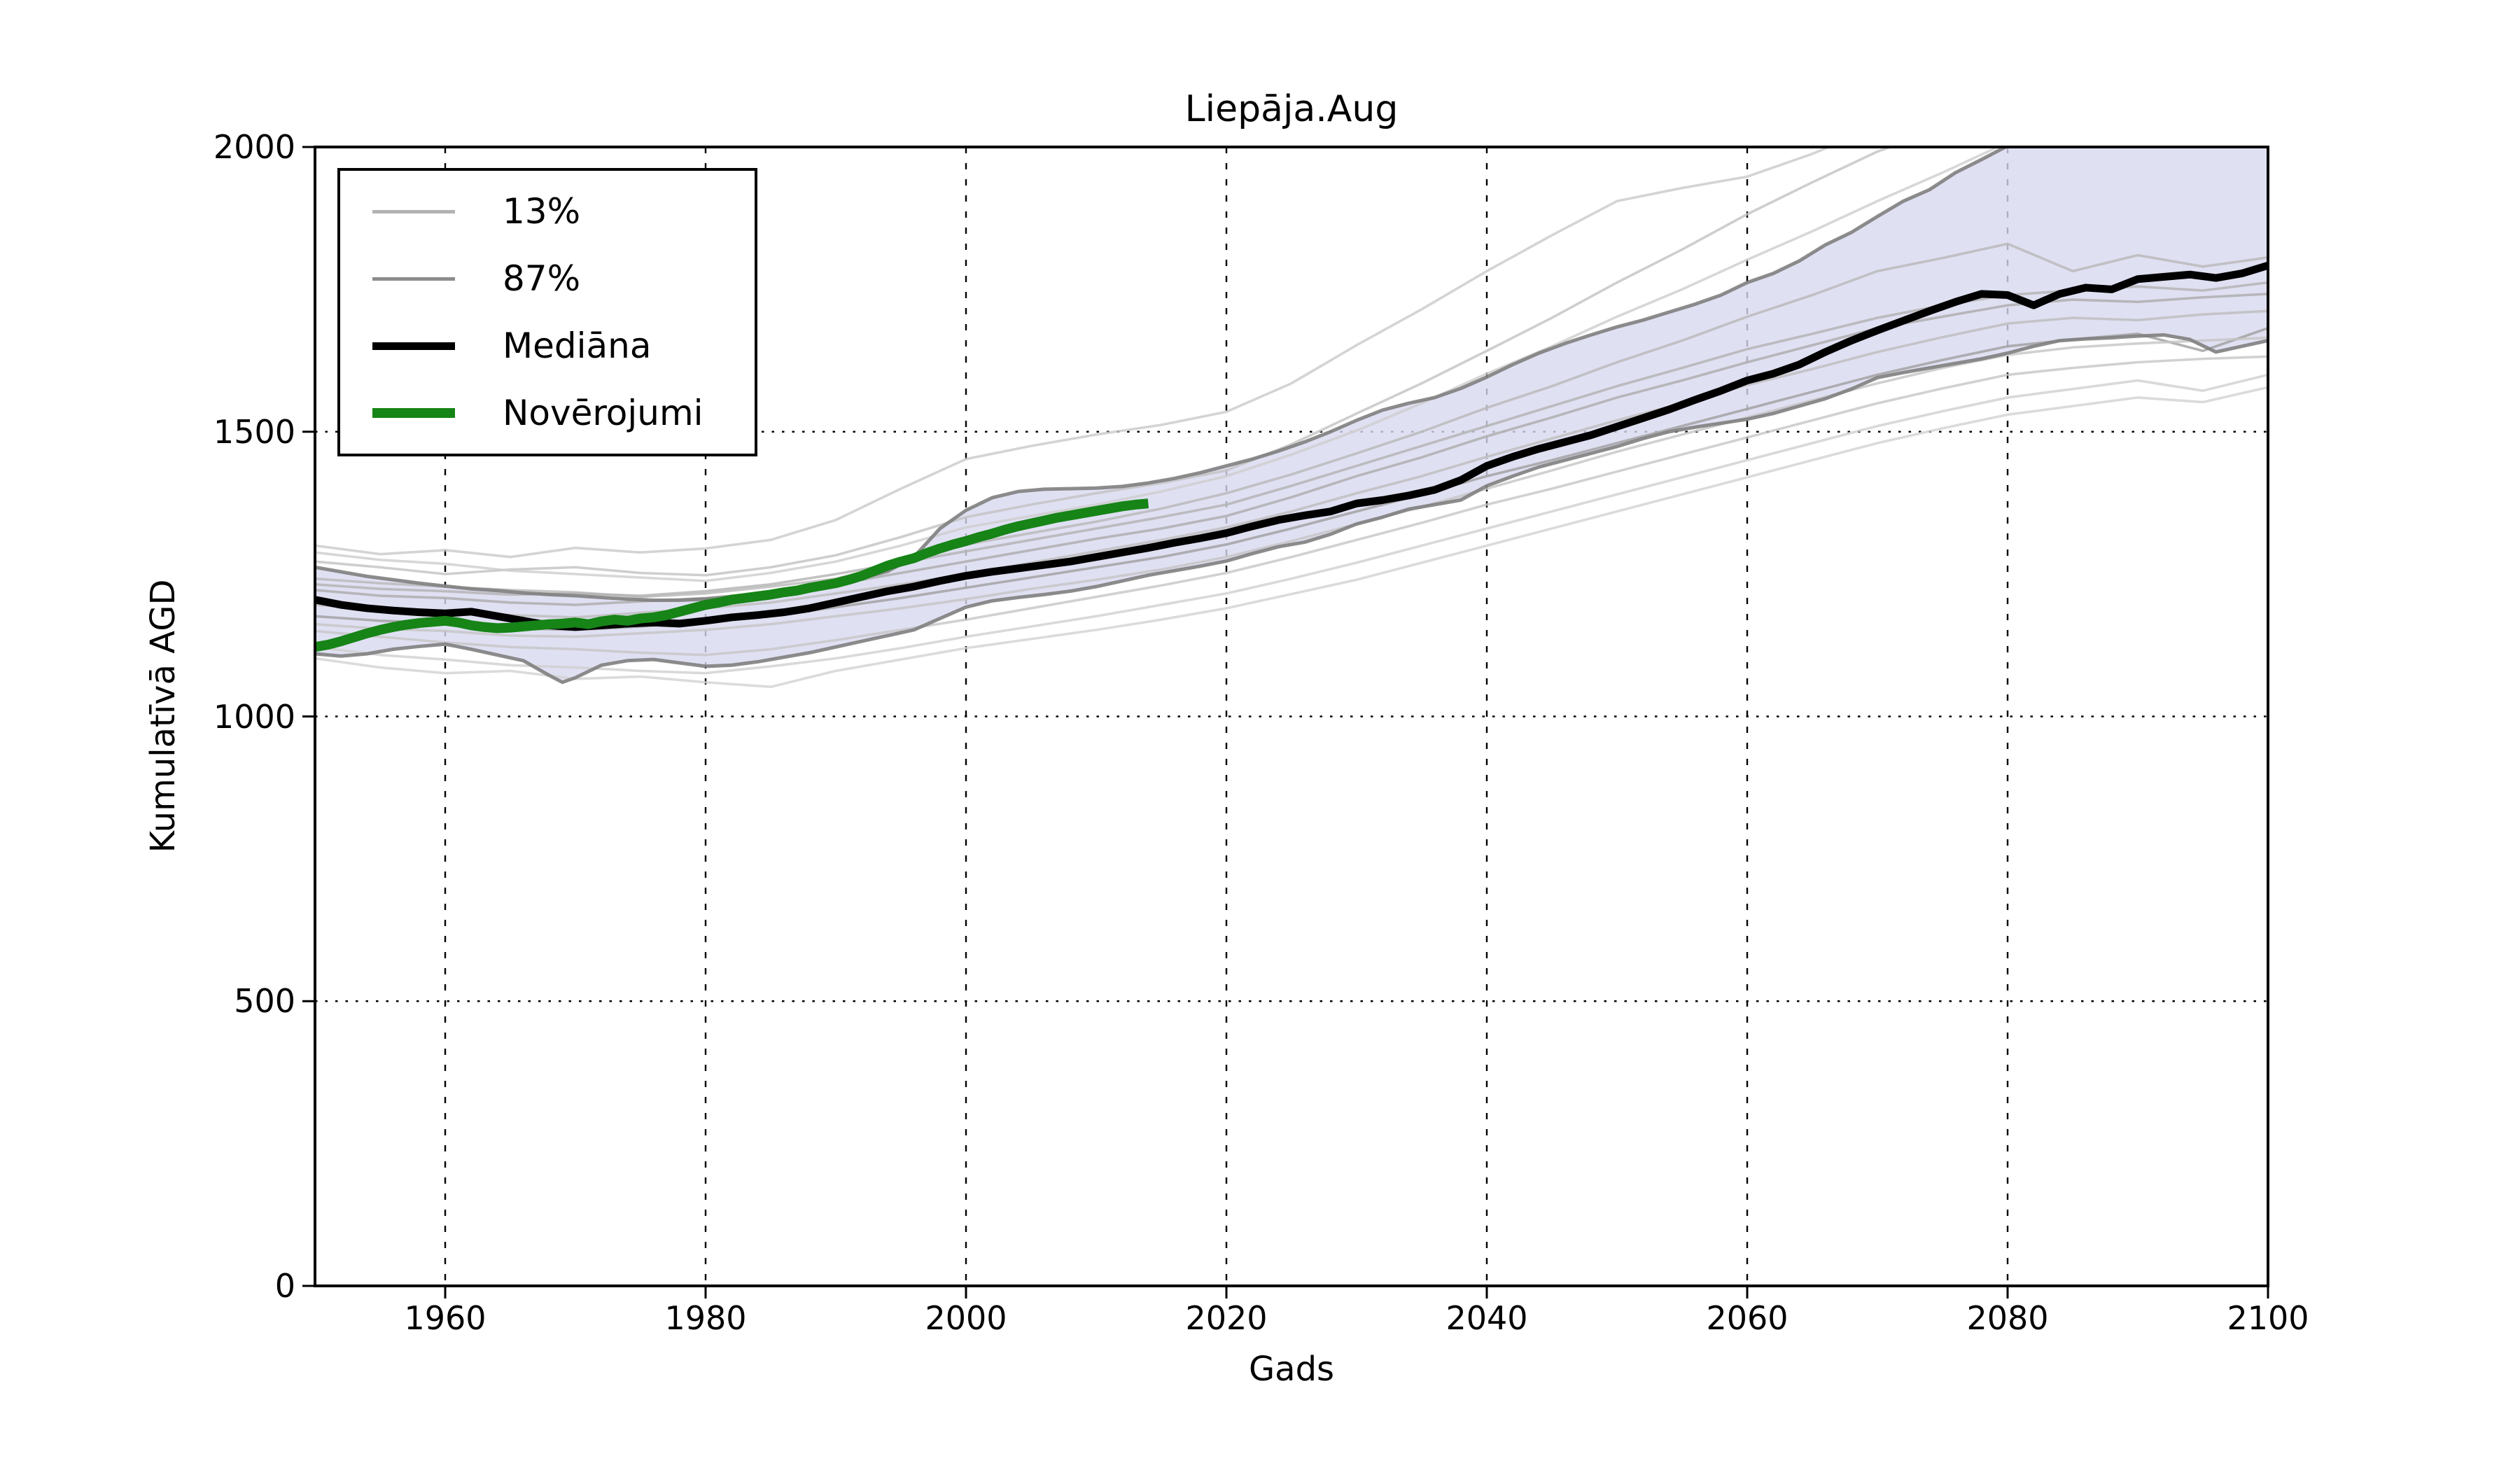 This screenshot has height=1470, width=2520. I want to click on x-tick-label: 2100, so click(2268, 1318).